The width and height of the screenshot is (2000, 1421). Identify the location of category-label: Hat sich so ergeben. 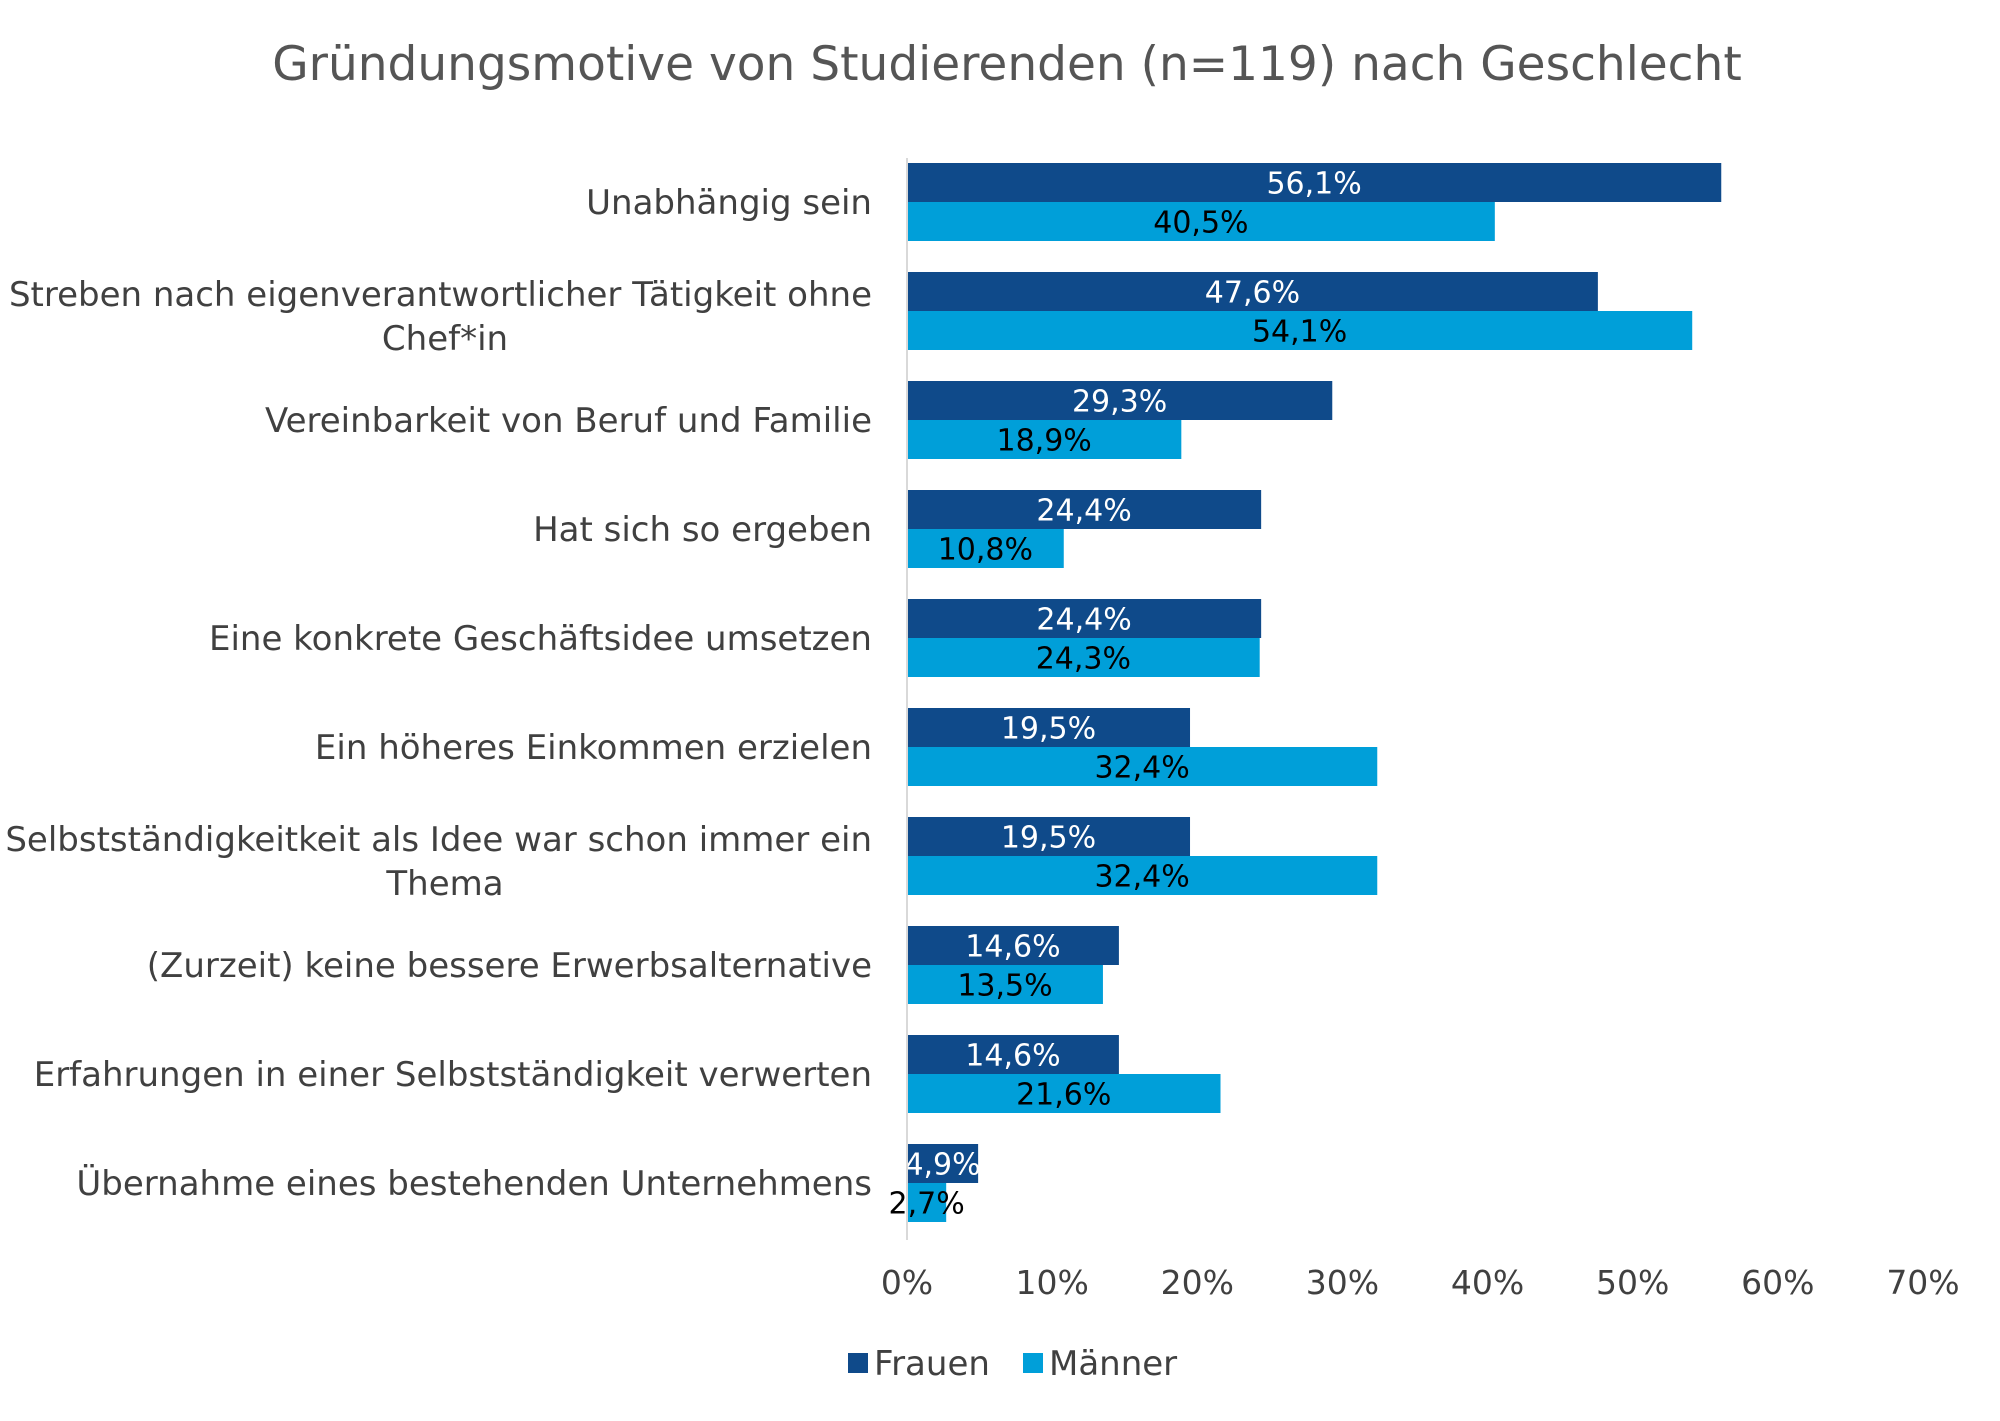
(702, 530).